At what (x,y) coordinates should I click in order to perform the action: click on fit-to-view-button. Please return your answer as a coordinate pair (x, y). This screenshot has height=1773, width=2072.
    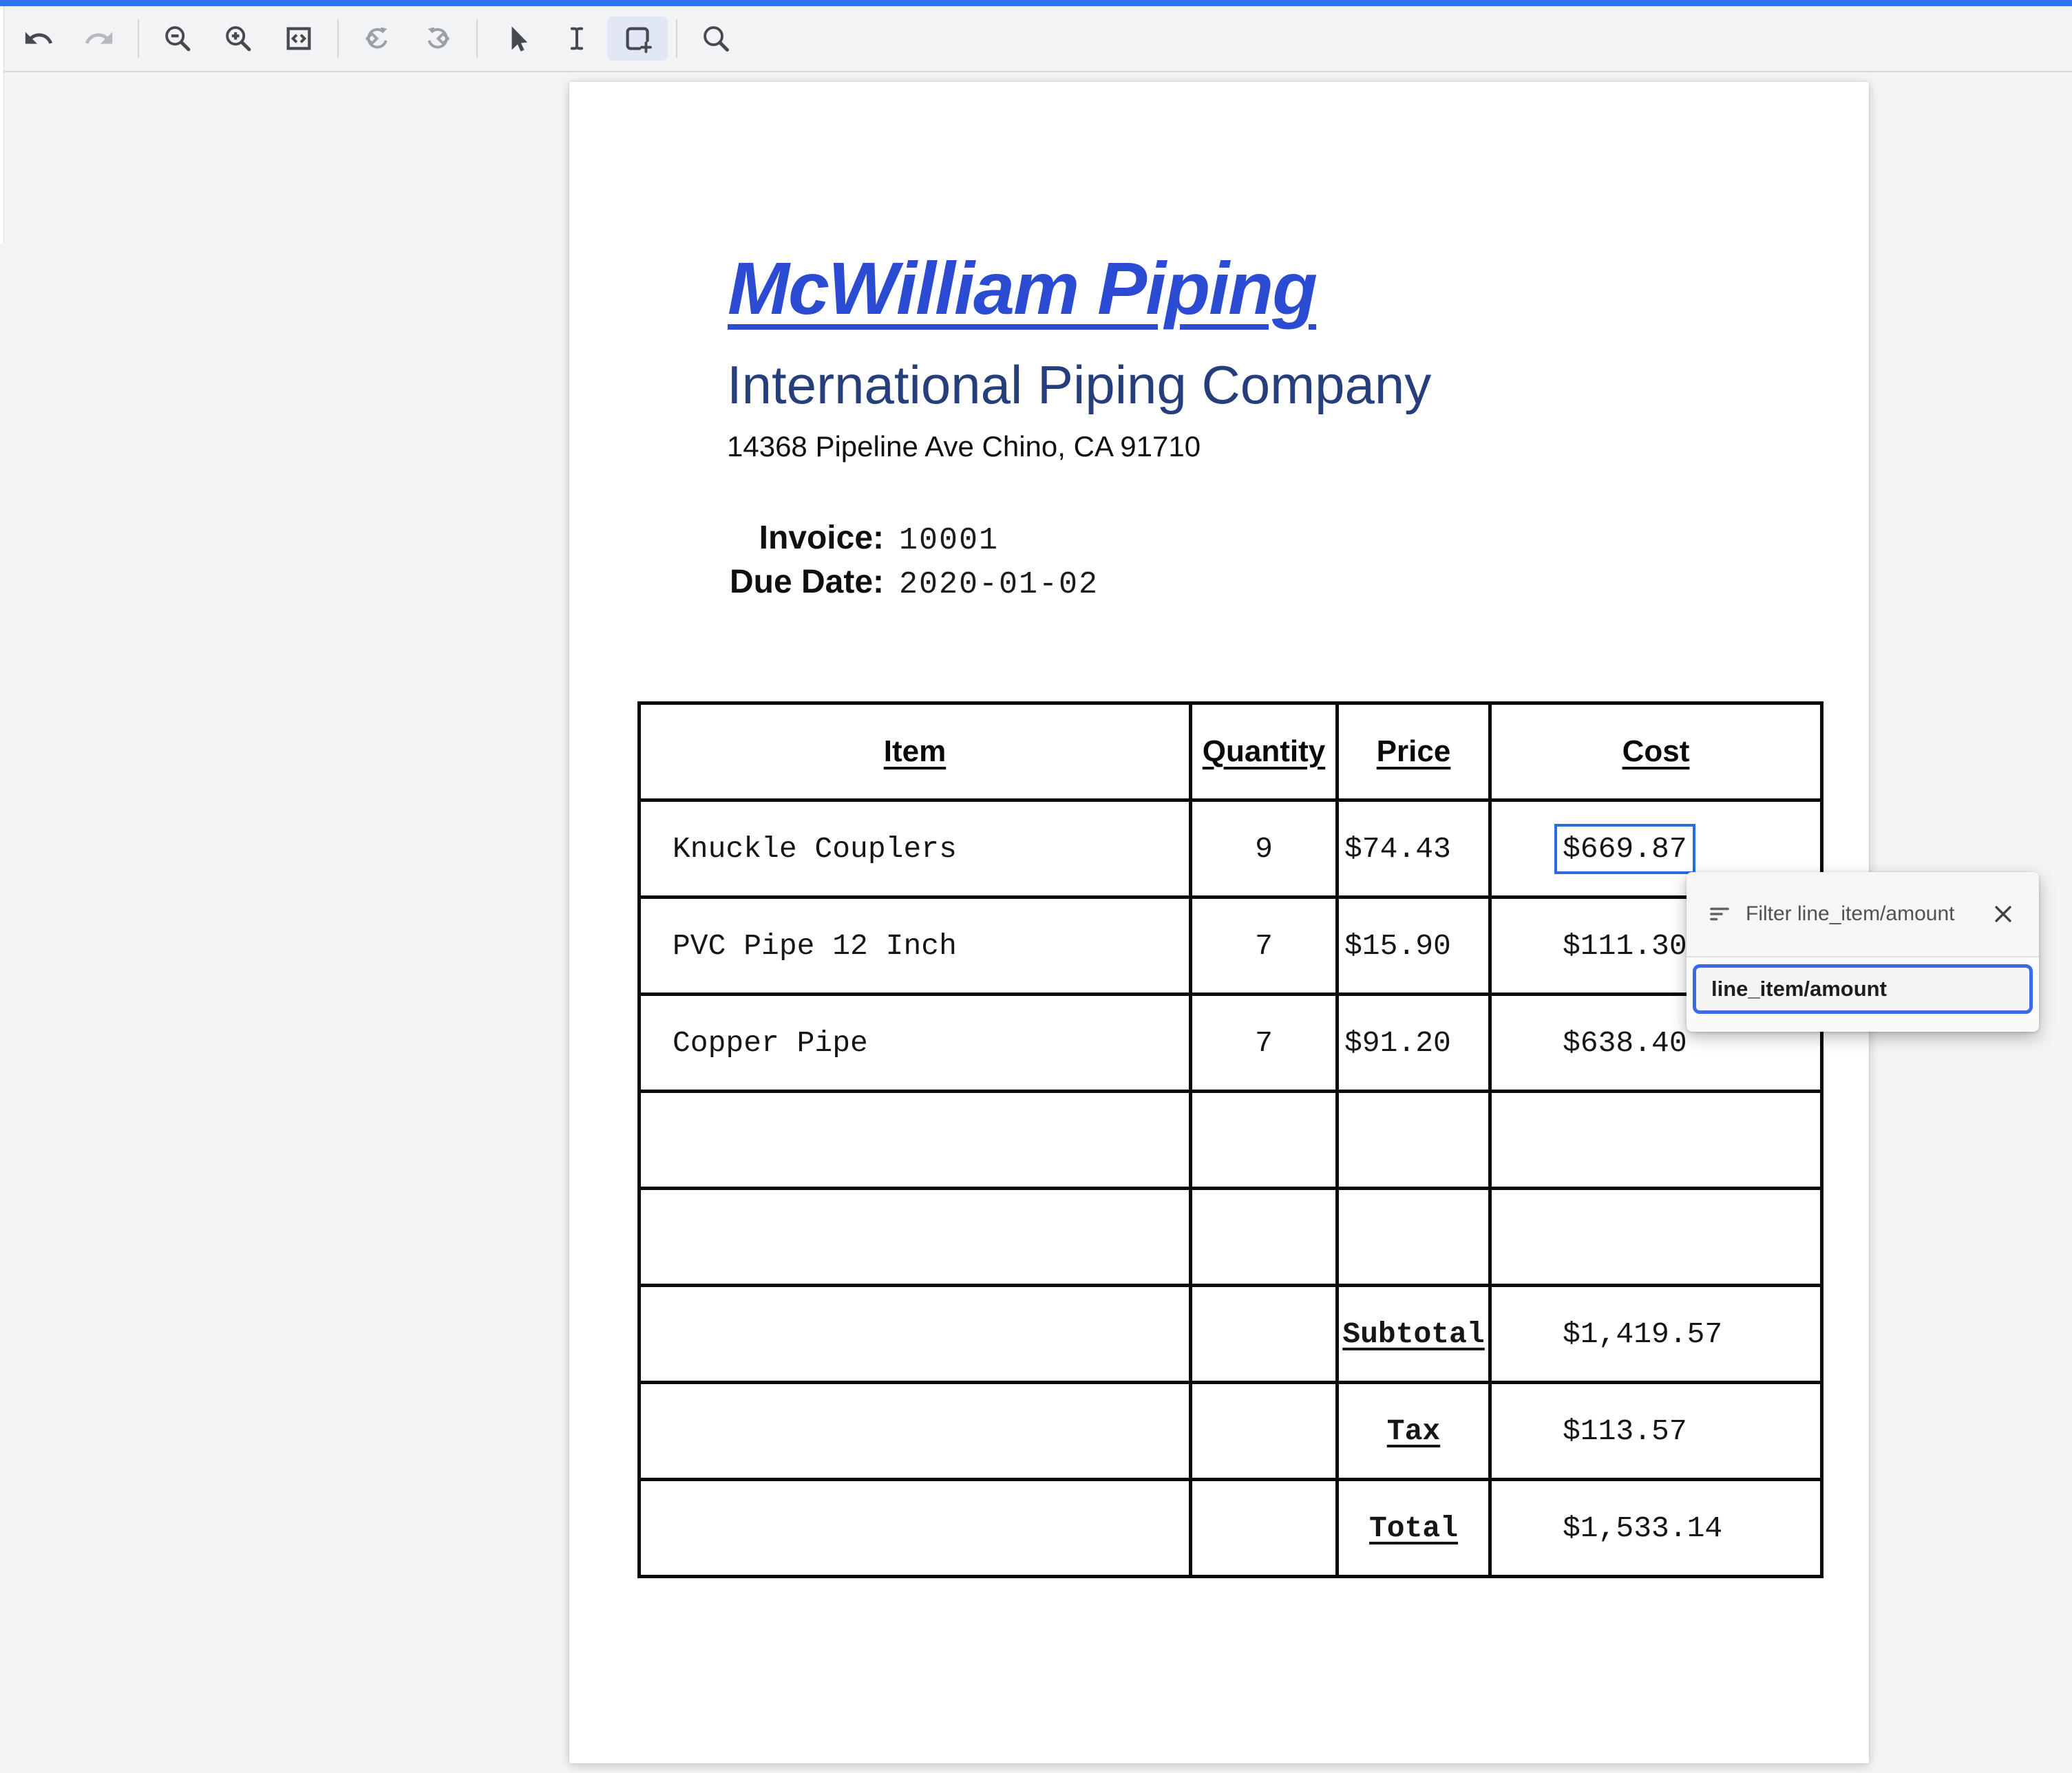
    Looking at the image, I should click on (298, 39).